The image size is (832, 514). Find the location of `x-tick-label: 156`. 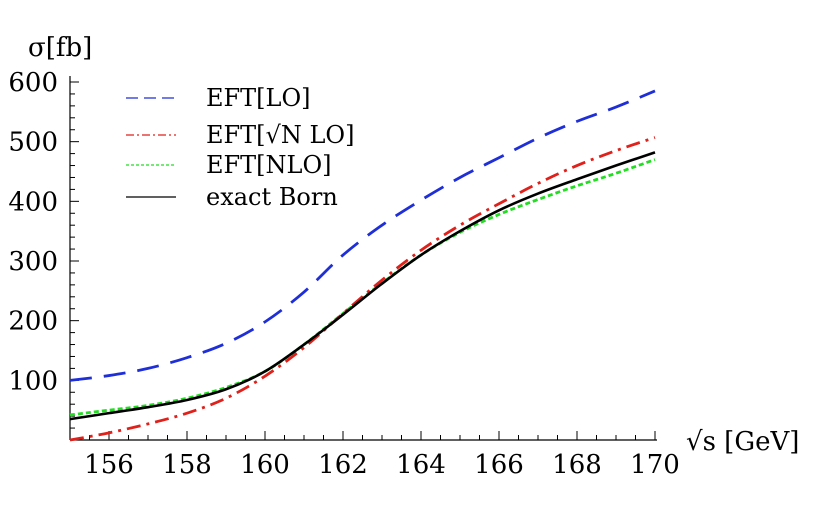

x-tick-label: 156 is located at coordinates (109, 465).